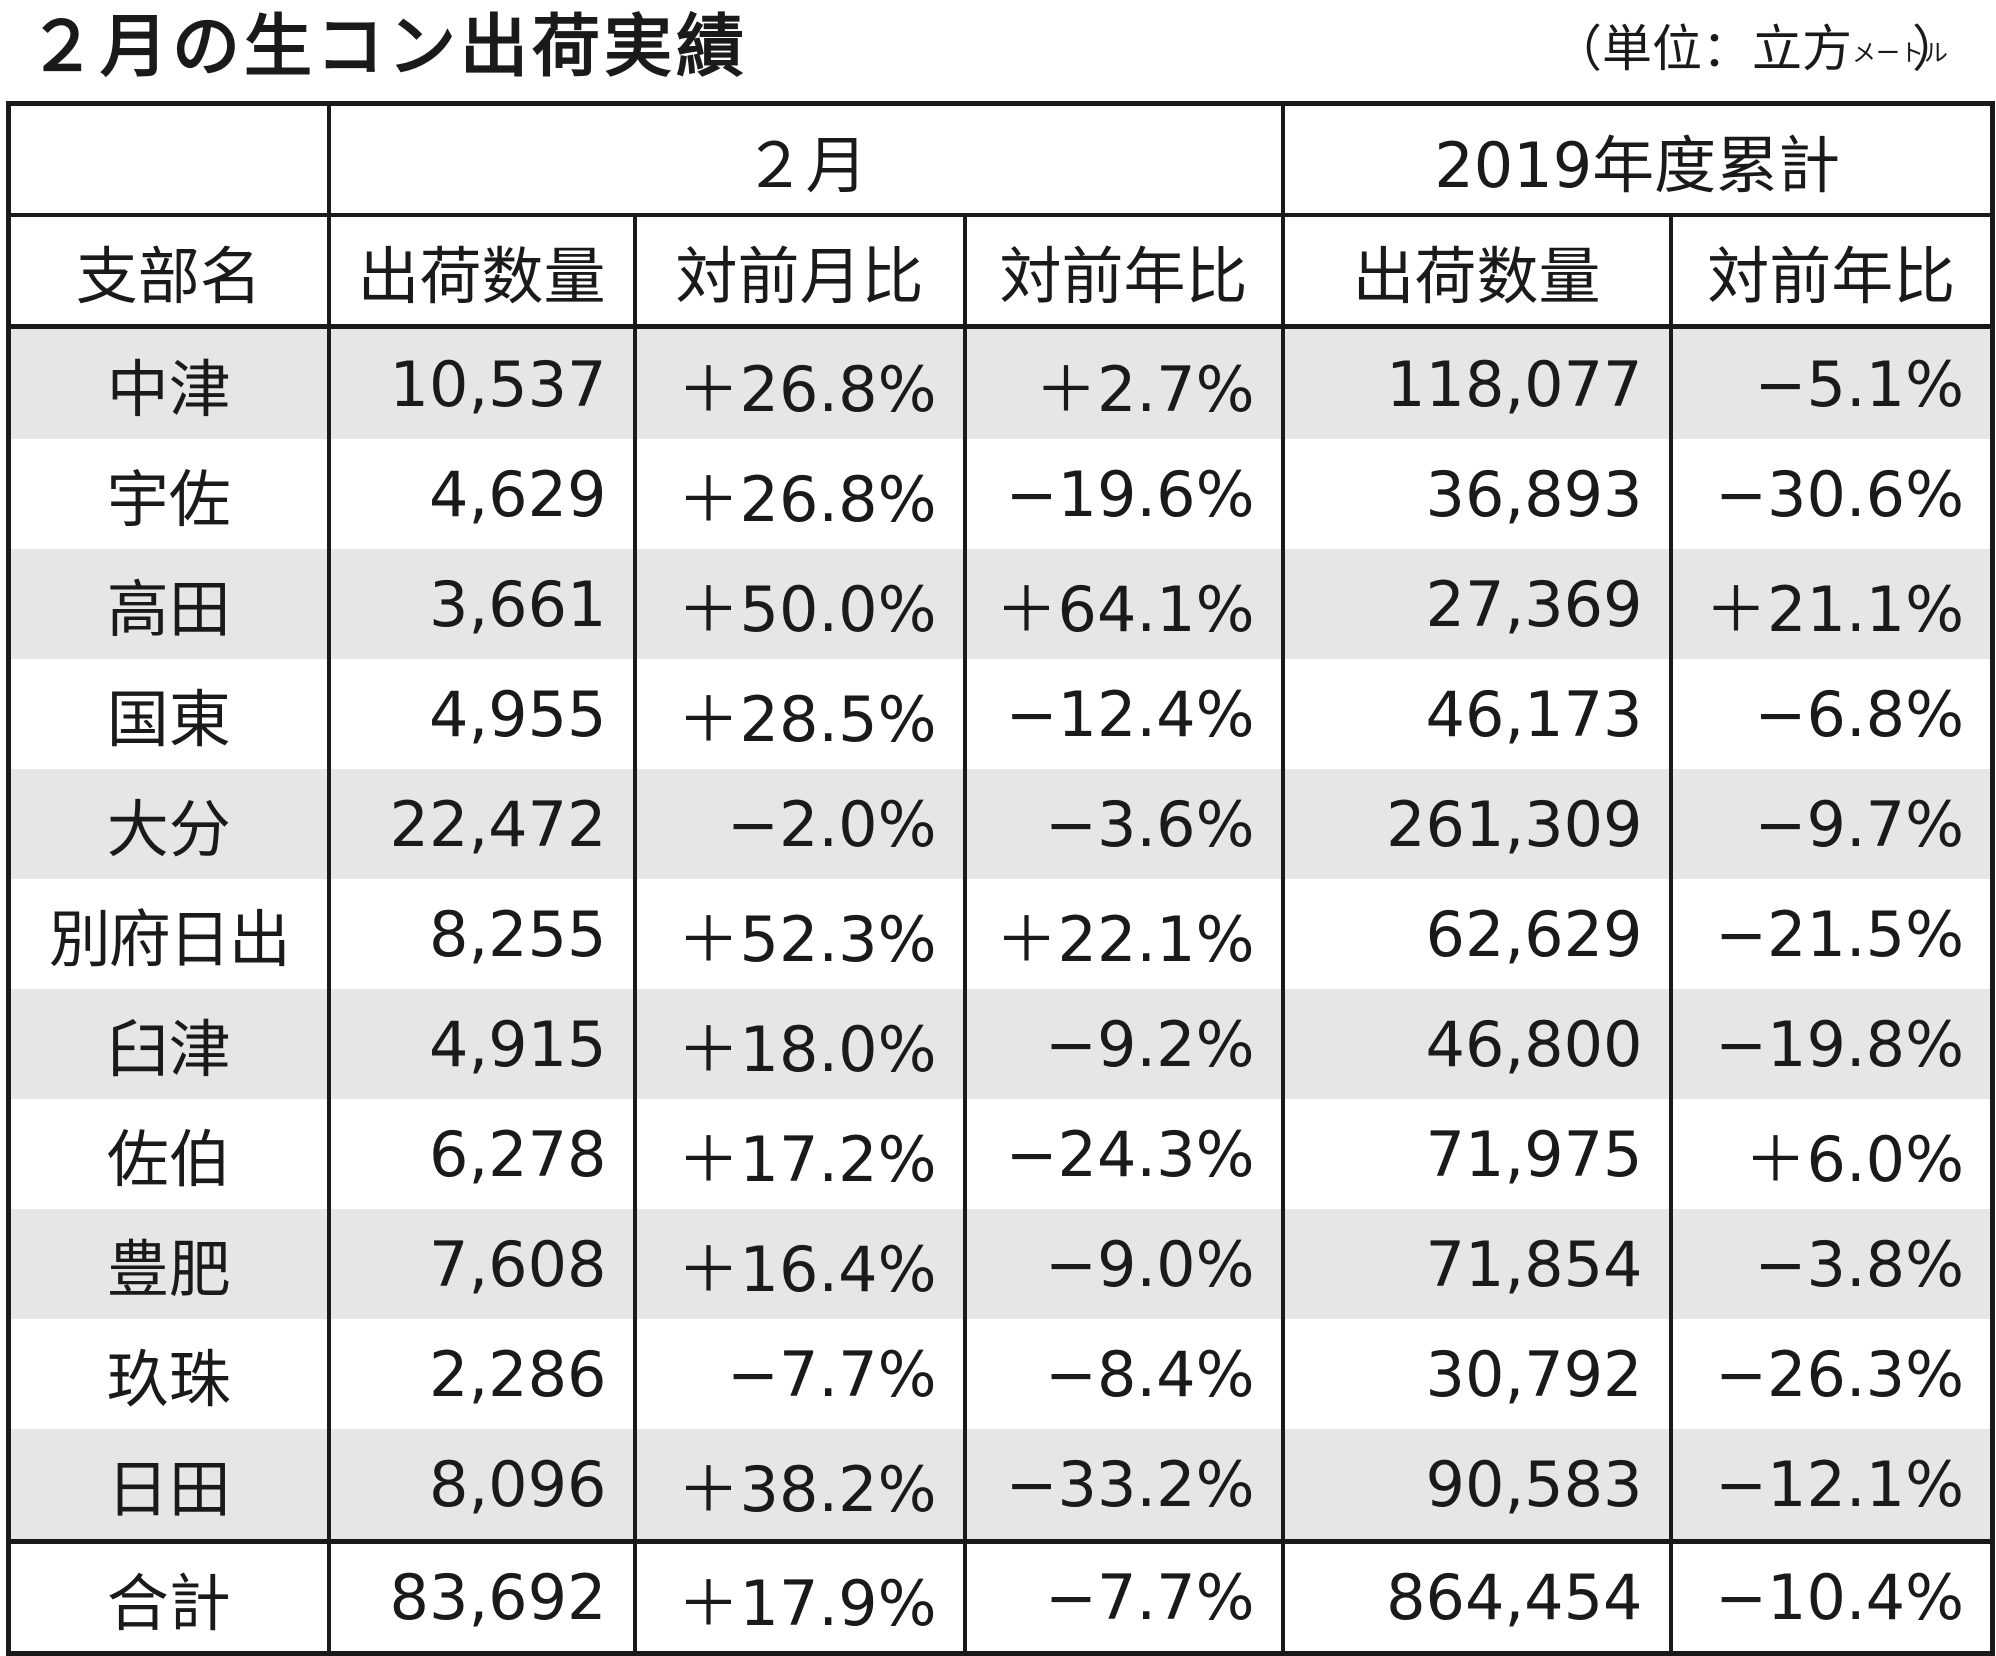 The image size is (1996, 1656). Describe the element at coordinates (168, 604) in the screenshot. I see `cell-branch-name: 高田` at that location.